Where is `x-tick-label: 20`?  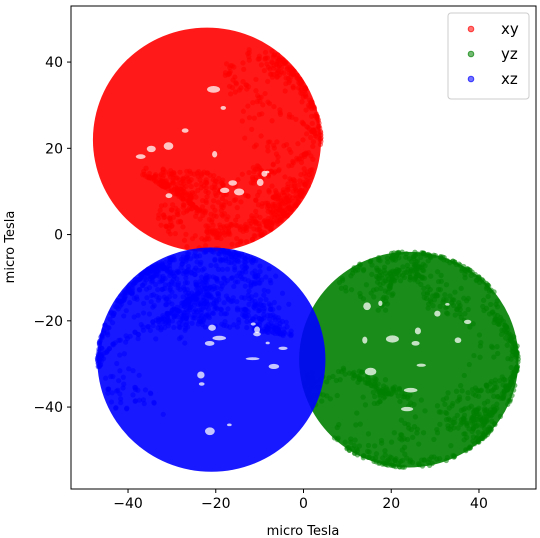 x-tick-label: 20 is located at coordinates (391, 504).